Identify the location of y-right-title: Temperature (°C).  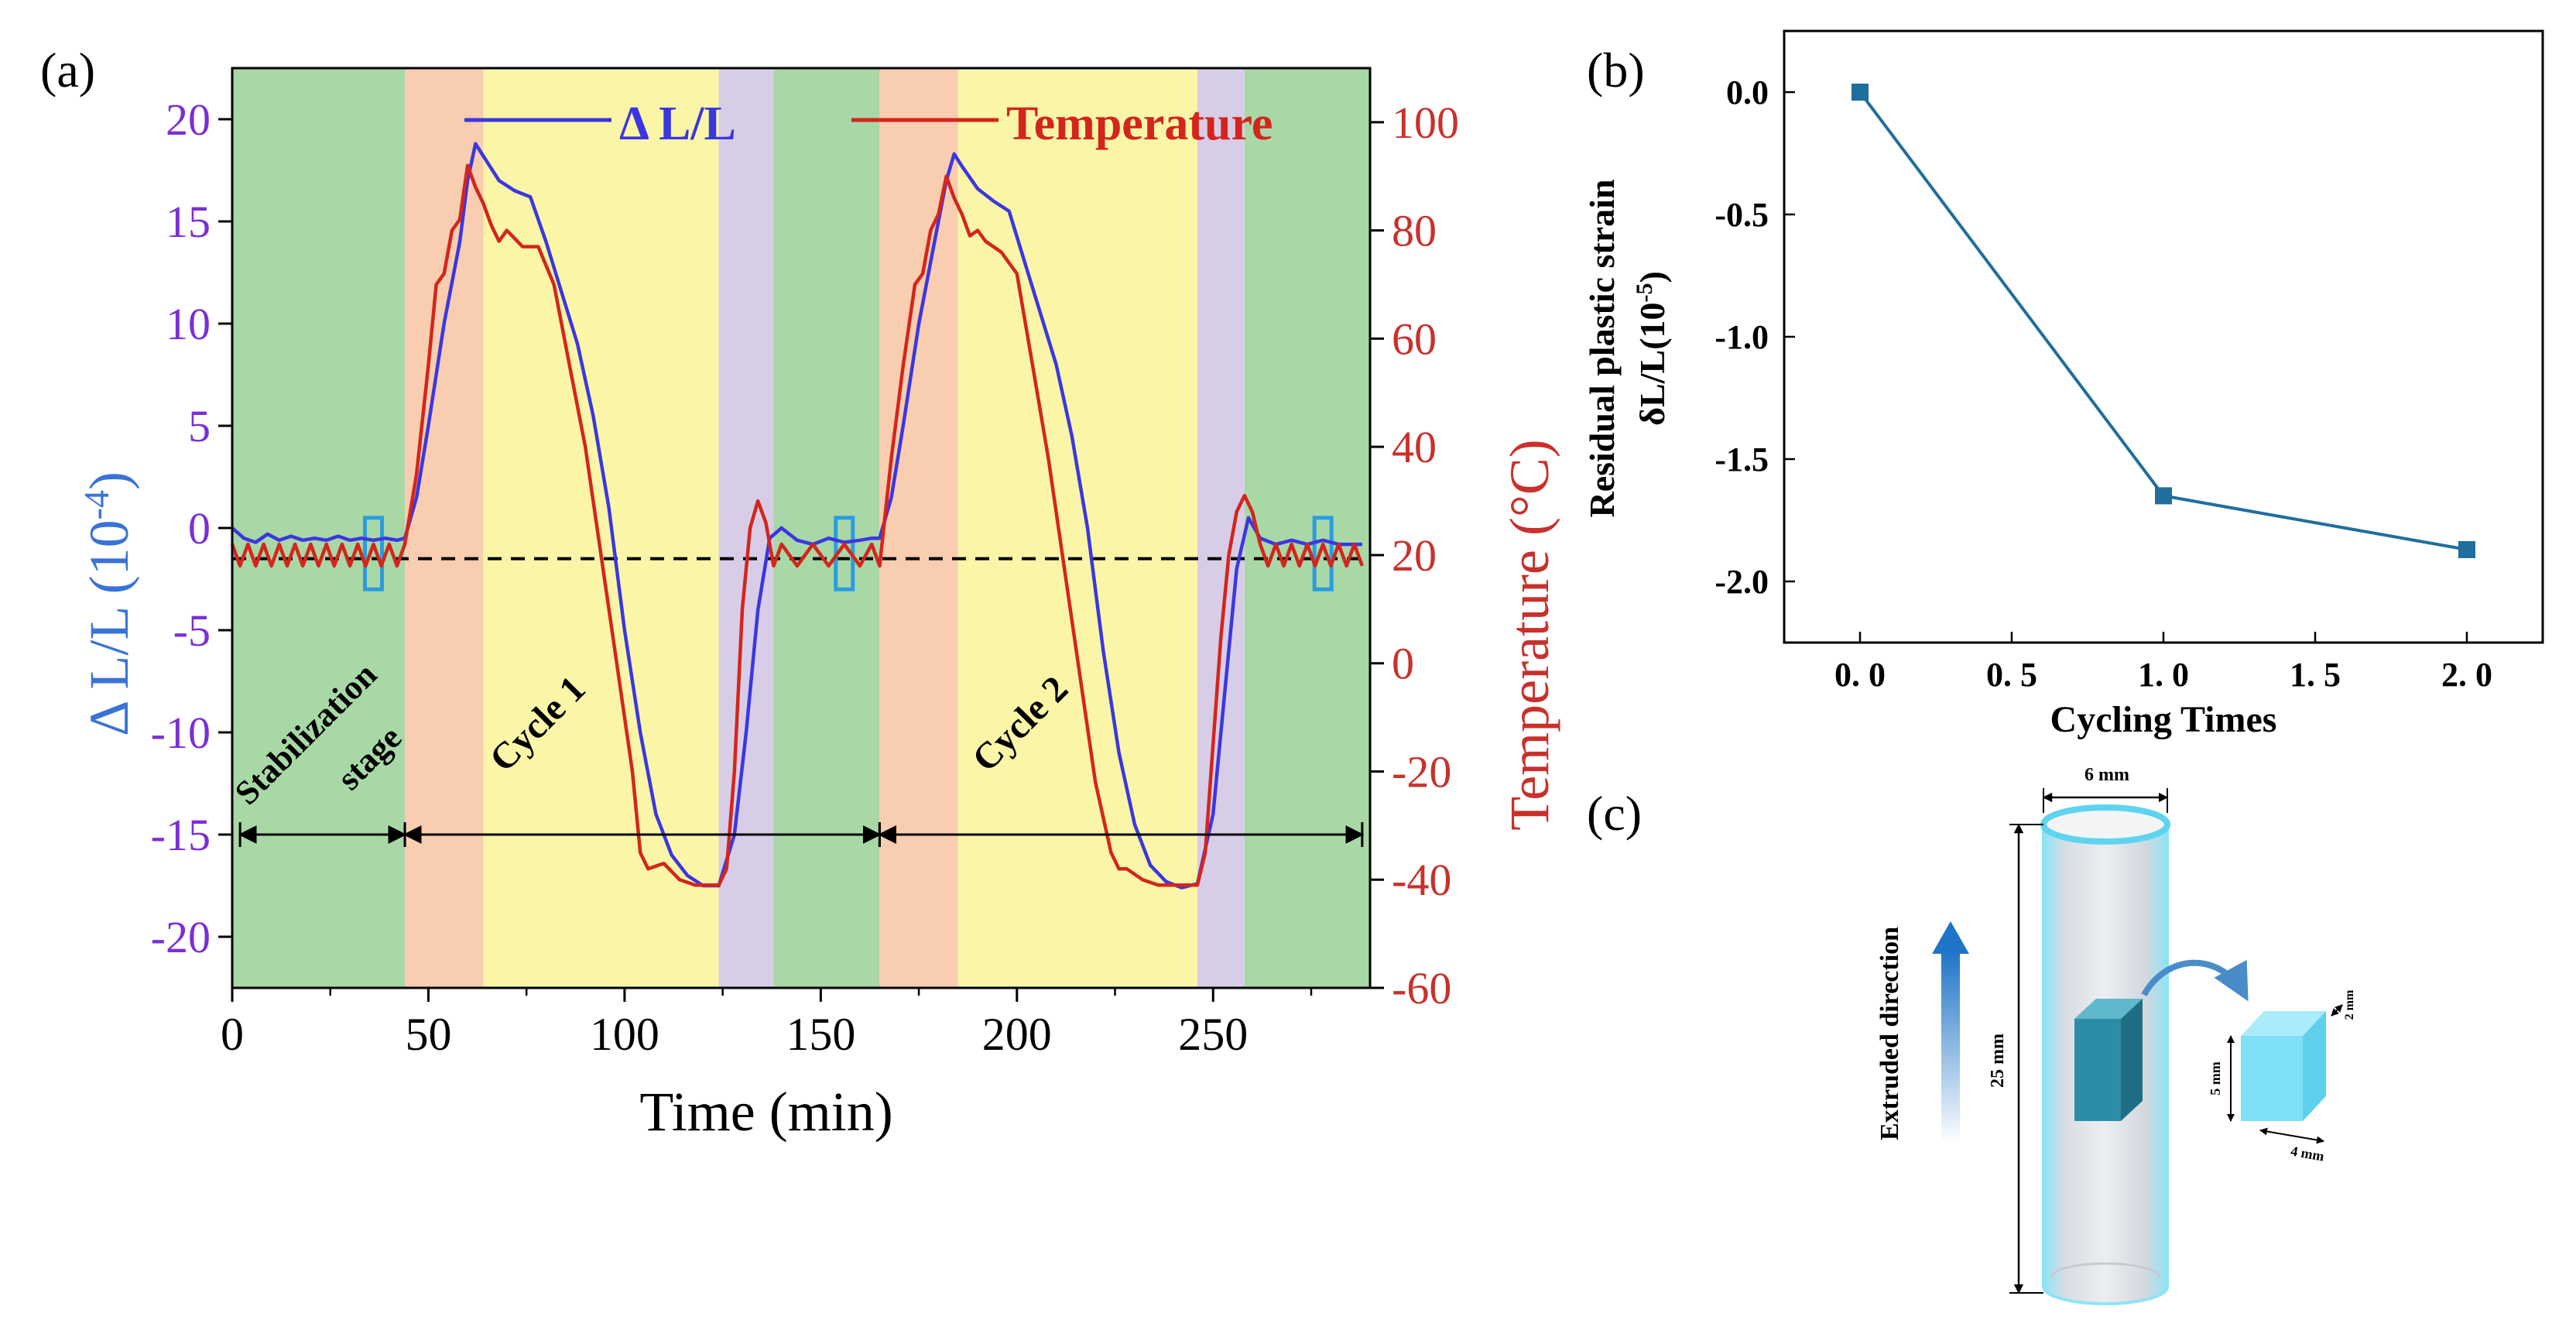
(1529, 635).